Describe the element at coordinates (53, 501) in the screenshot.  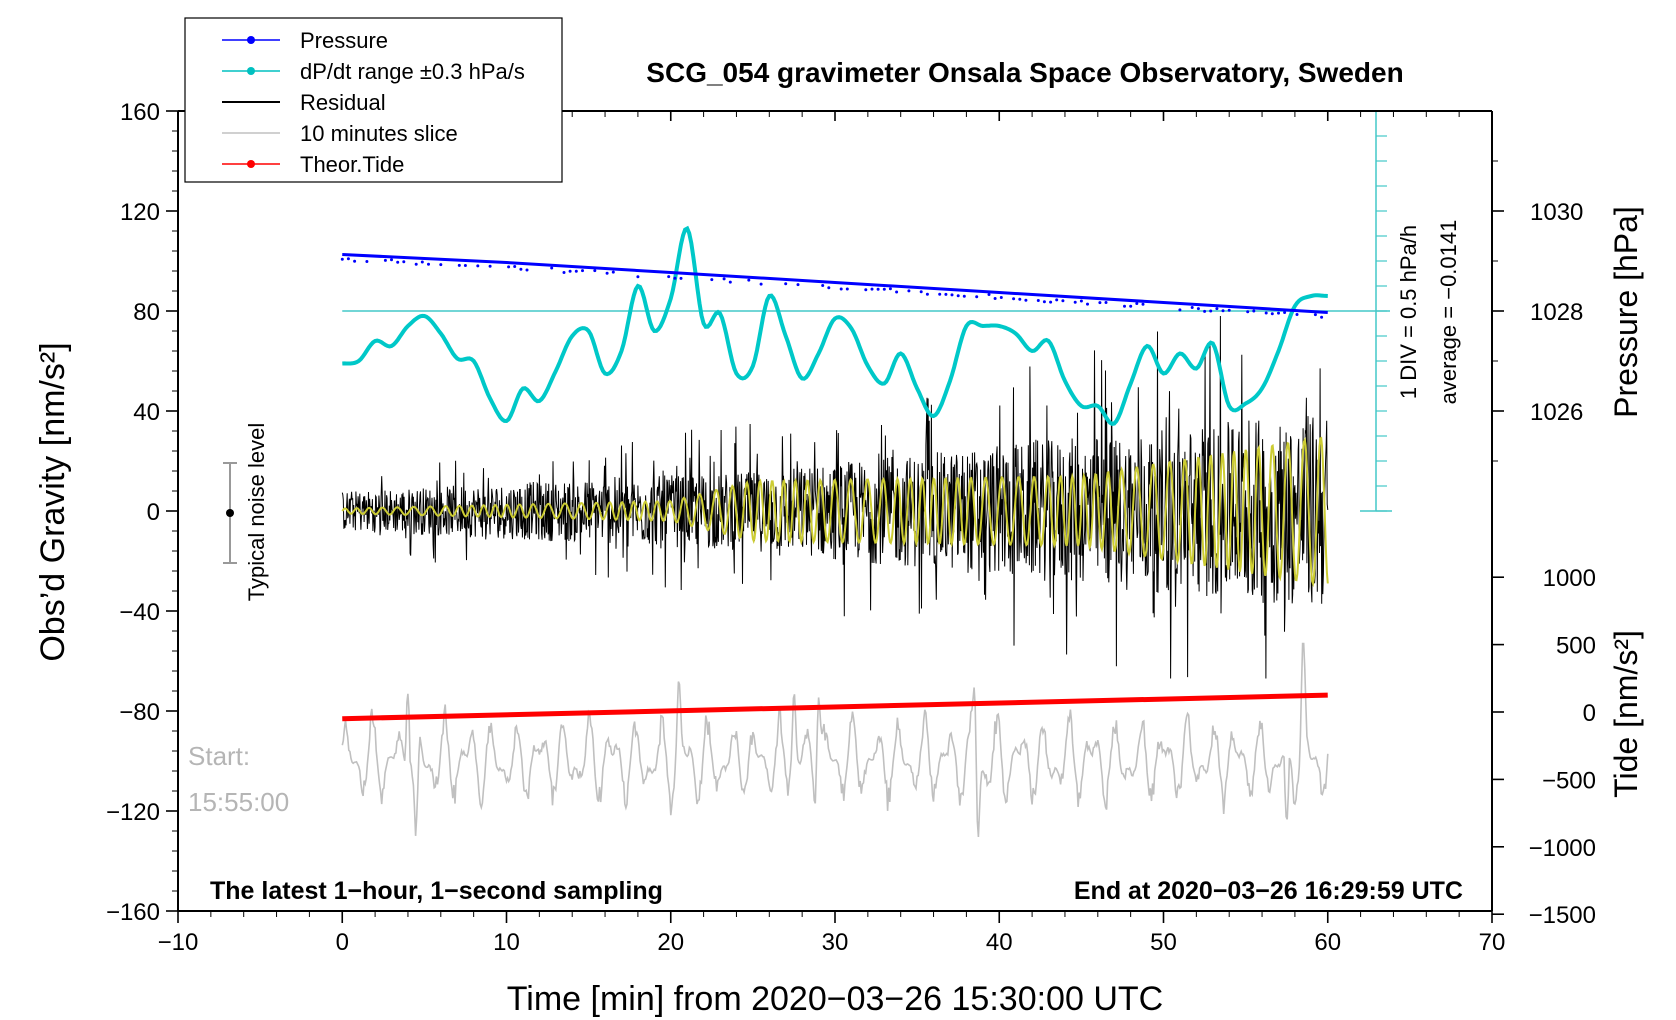
I see `y-axis-label-left: Obs’d Gravity [nm/s²]` at that location.